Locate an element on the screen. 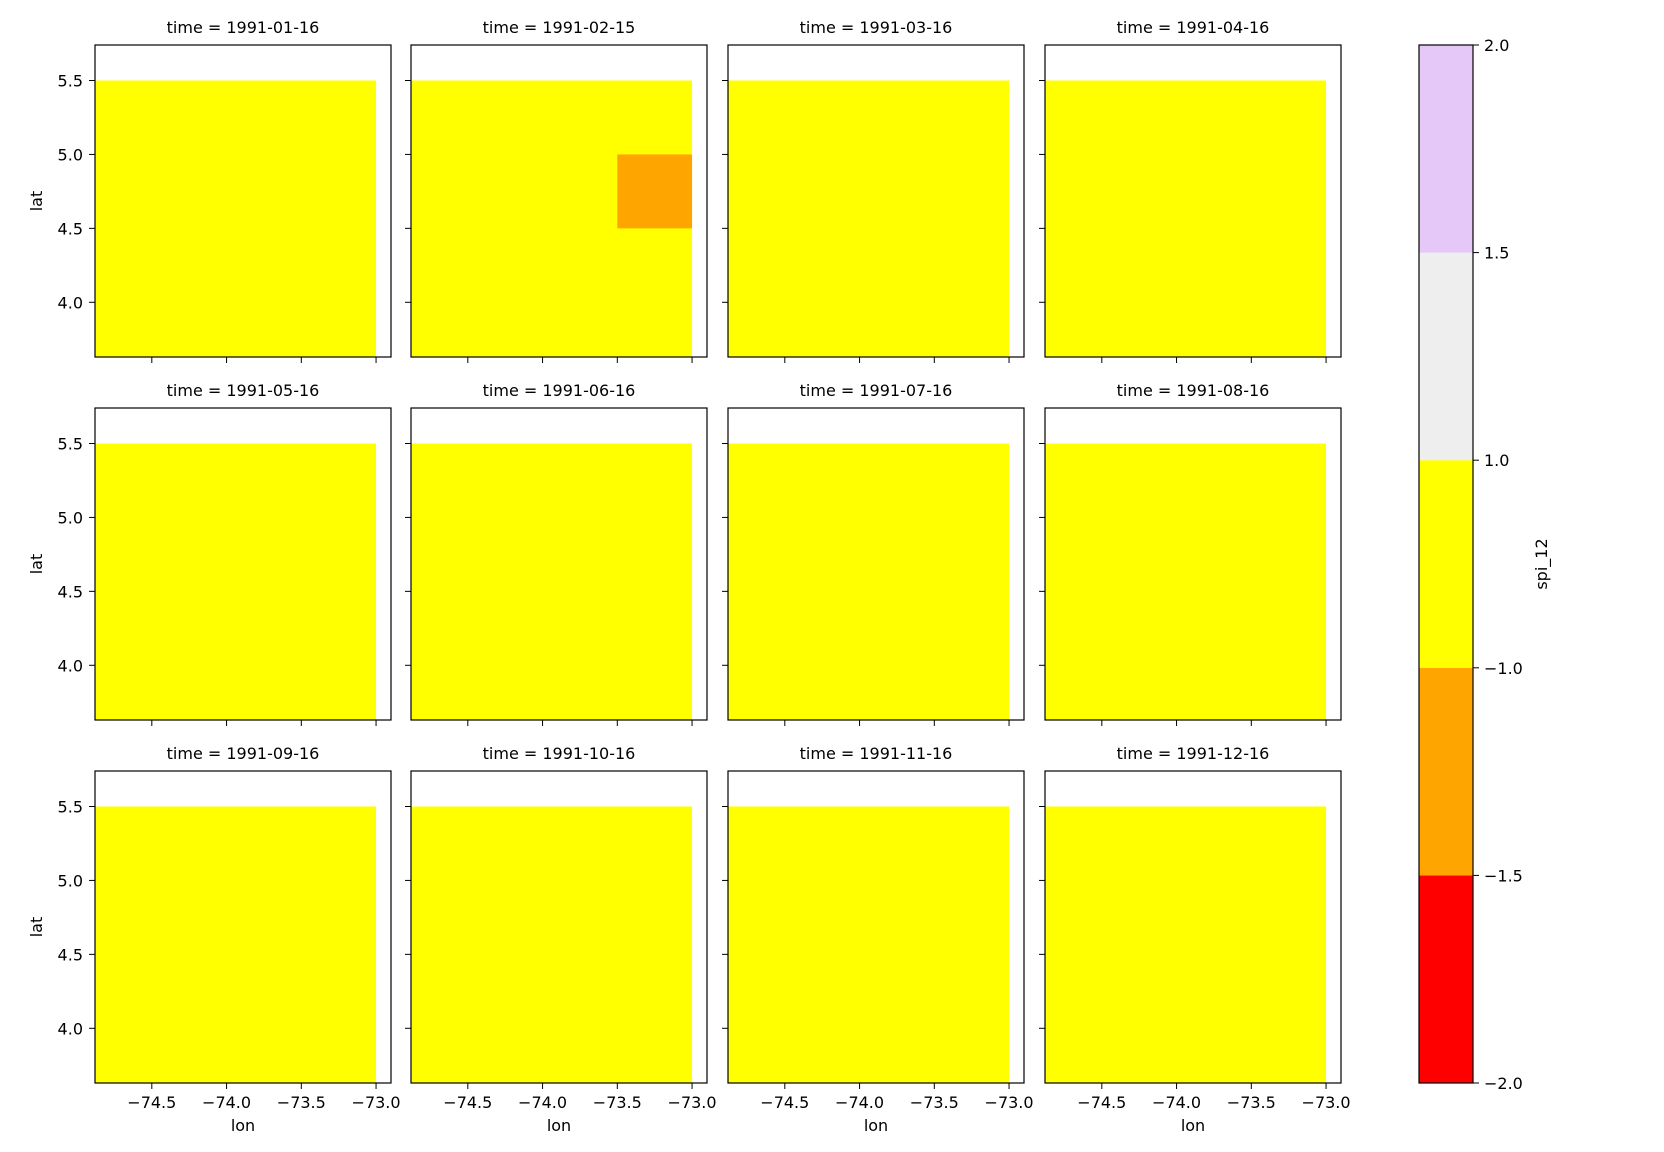  colorbar-tick-label: 1.5 is located at coordinates (1496, 253).